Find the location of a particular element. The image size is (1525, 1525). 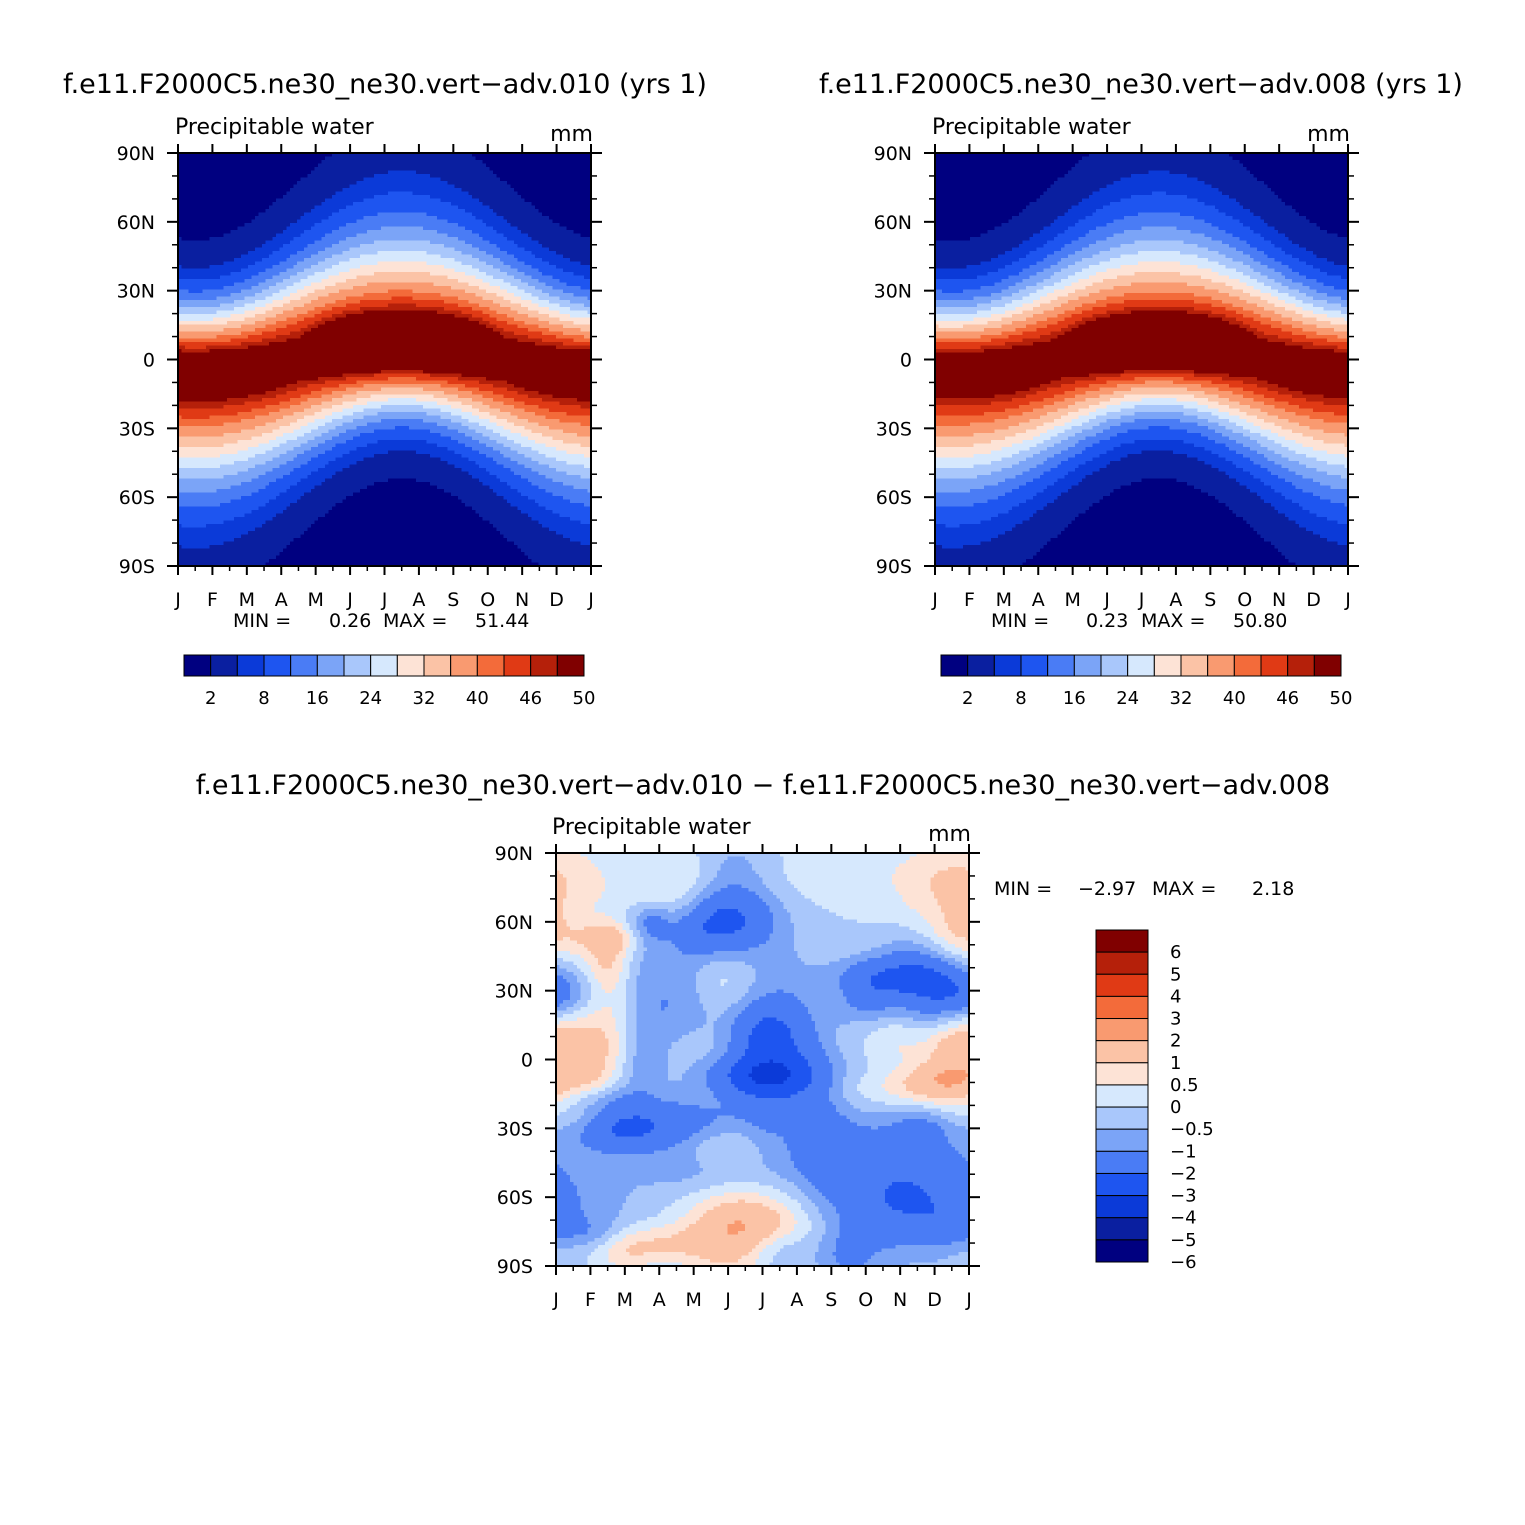

x-tick-label: J is located at coordinates (968, 1300).